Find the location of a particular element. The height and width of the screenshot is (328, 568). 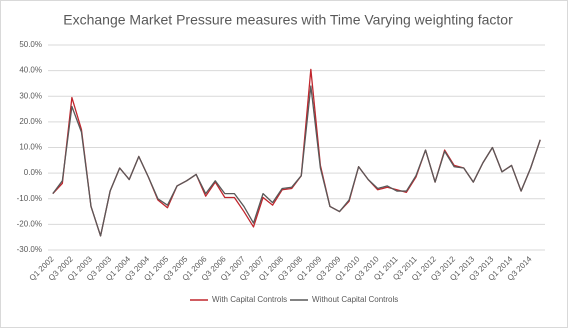

y-tick-label: 10.0% is located at coordinates (30, 147).